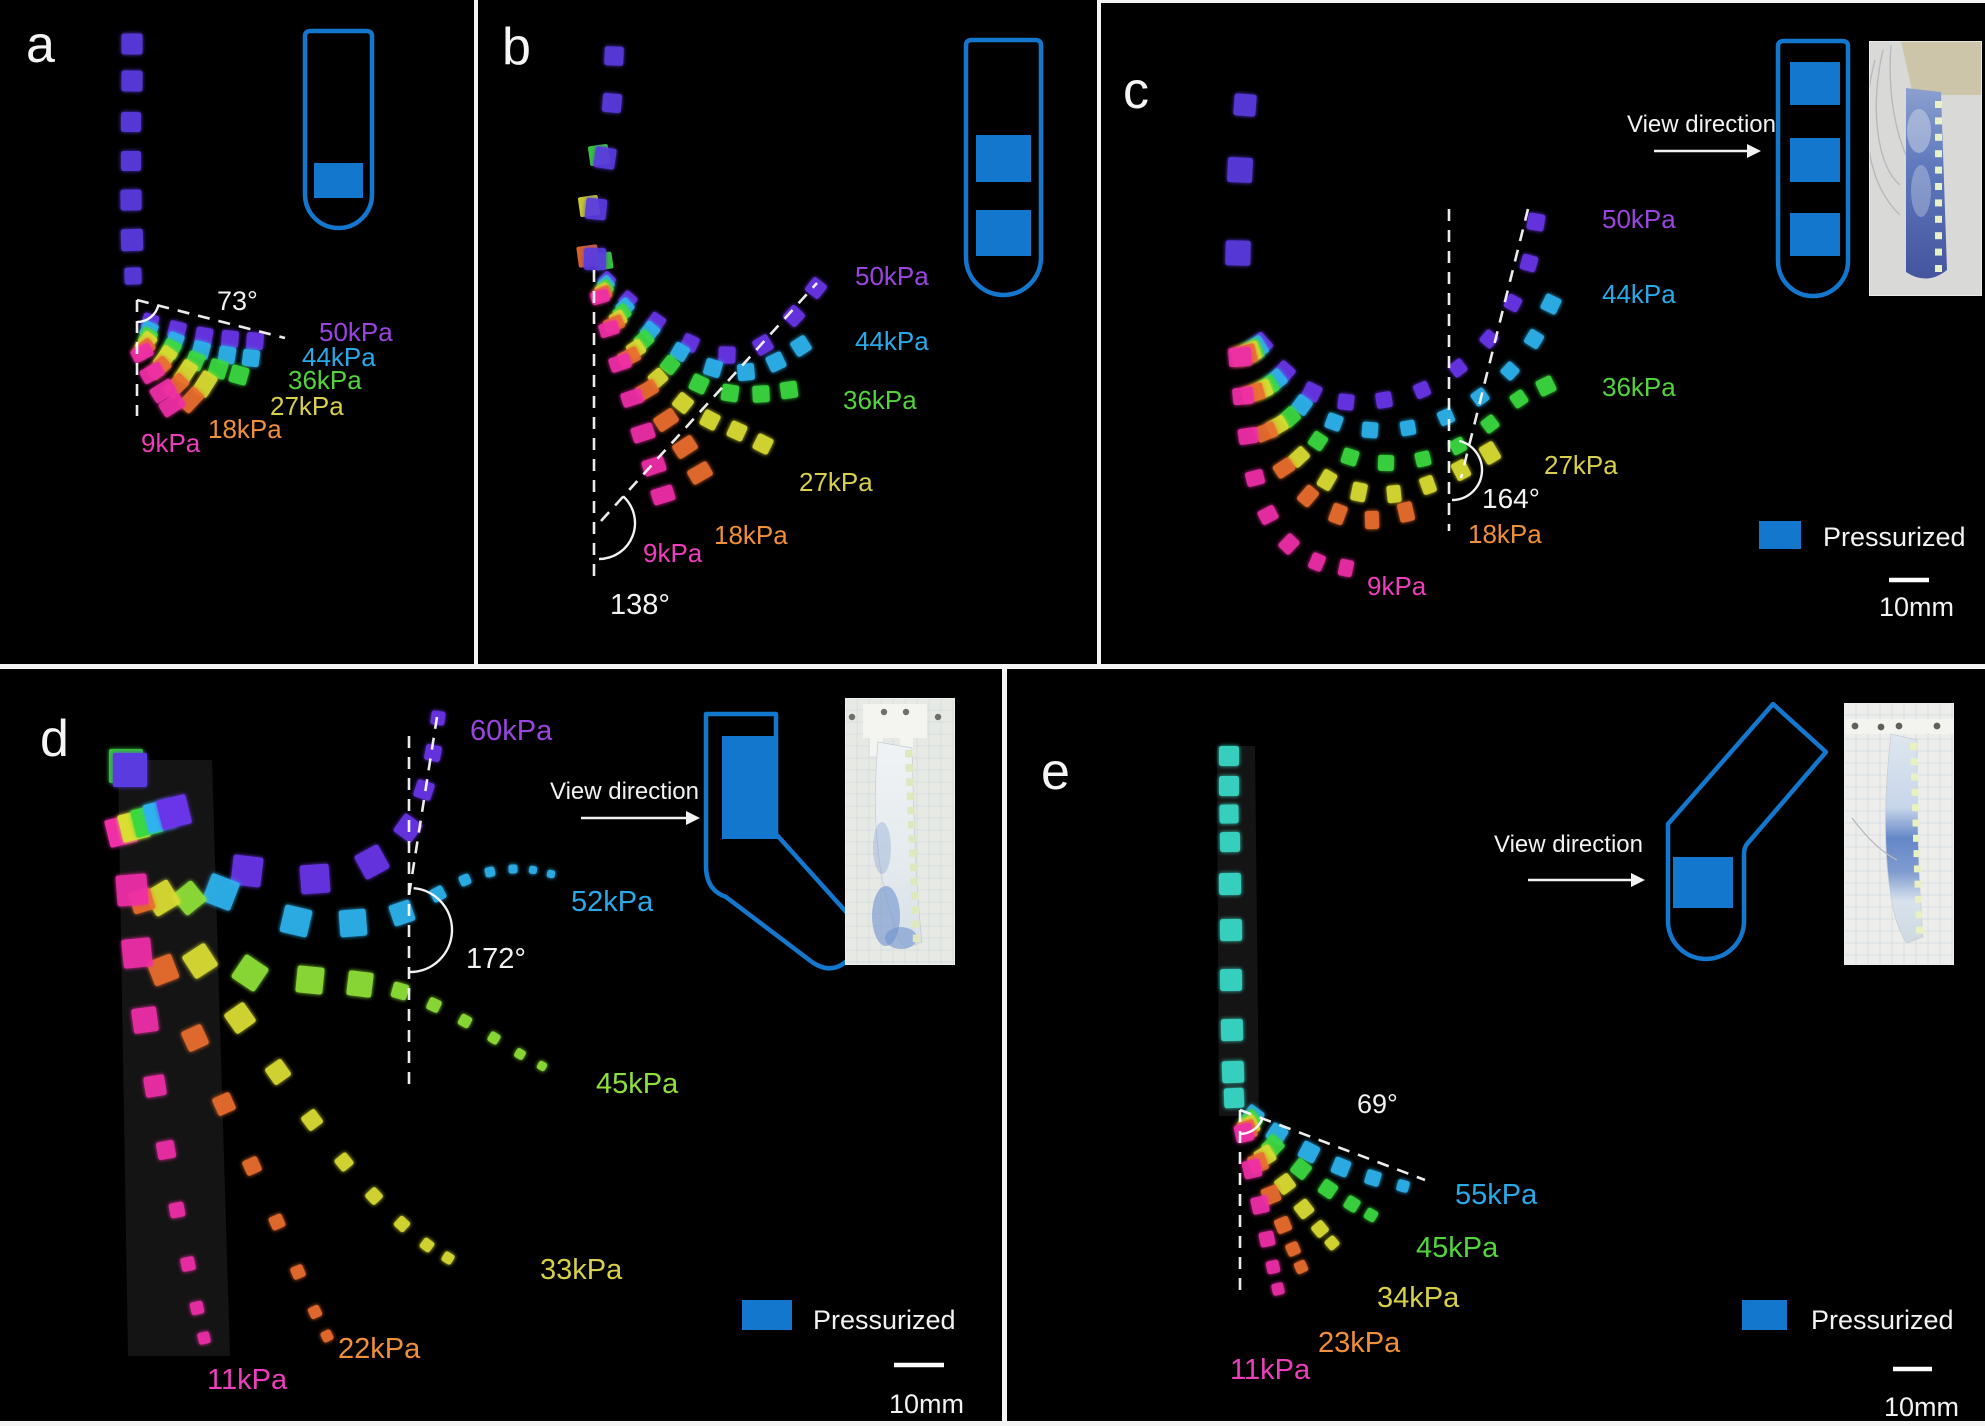 The image size is (1985, 1426). What do you see at coordinates (54, 739) in the screenshot?
I see `panel-letter: d` at bounding box center [54, 739].